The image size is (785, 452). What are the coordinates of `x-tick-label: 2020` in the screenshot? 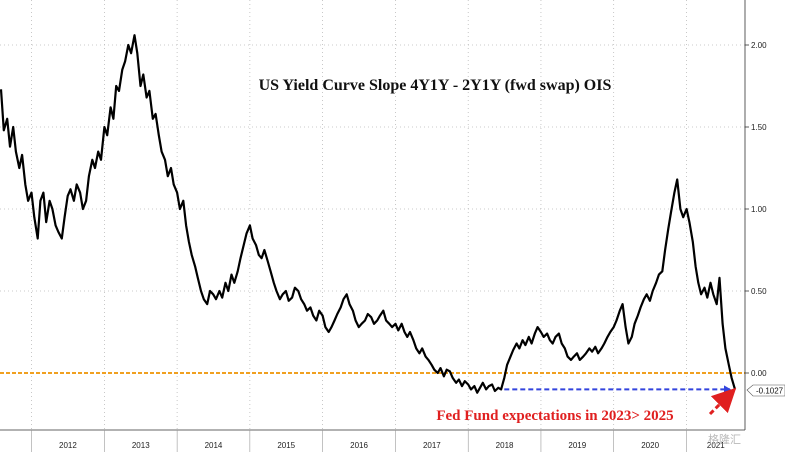 It's located at (650, 445).